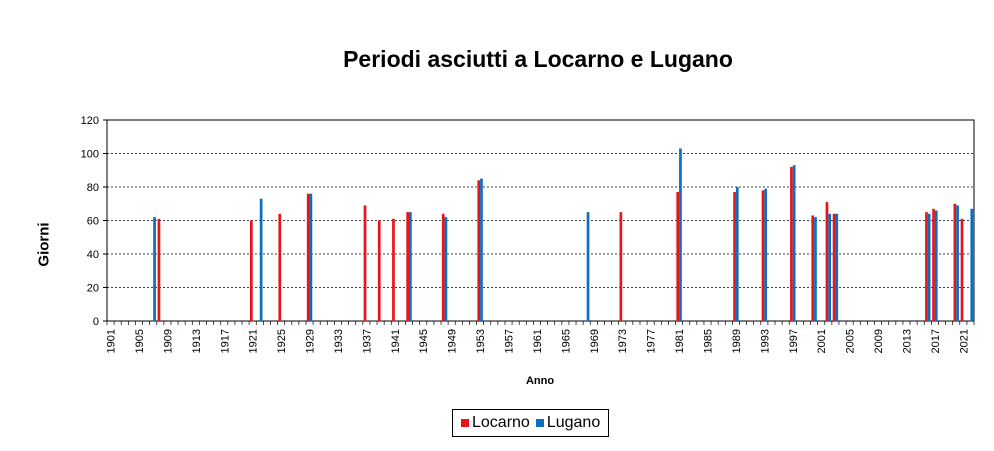 This screenshot has height=451, width=994. What do you see at coordinates (734, 256) in the screenshot?
I see `bar-locarno-1989` at bounding box center [734, 256].